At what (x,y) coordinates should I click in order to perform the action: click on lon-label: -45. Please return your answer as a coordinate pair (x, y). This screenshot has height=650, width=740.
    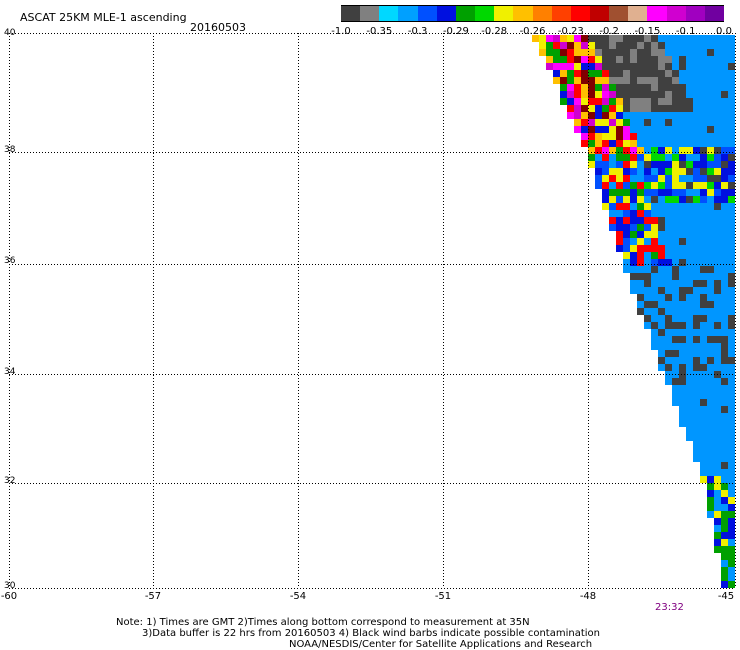
    Looking at the image, I should click on (726, 596).